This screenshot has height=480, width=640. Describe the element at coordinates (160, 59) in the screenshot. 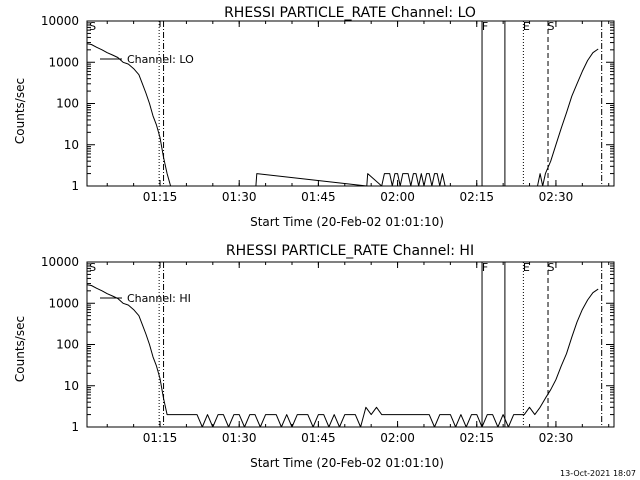

I see `legend-label: Channel: LO` at that location.